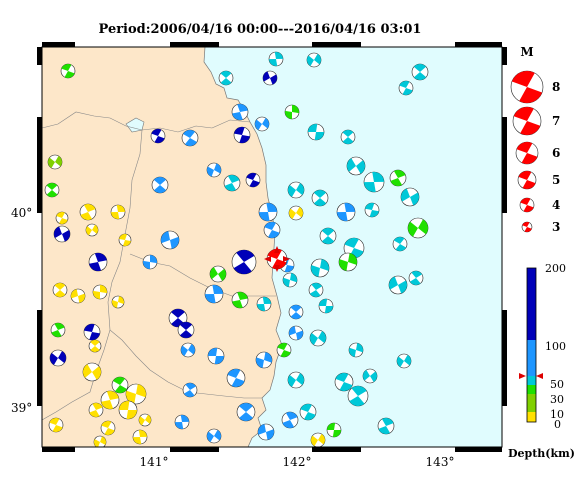 The height and width of the screenshot is (500, 580). What do you see at coordinates (154, 462) in the screenshot?
I see `lon-label-141: 141°` at bounding box center [154, 462].